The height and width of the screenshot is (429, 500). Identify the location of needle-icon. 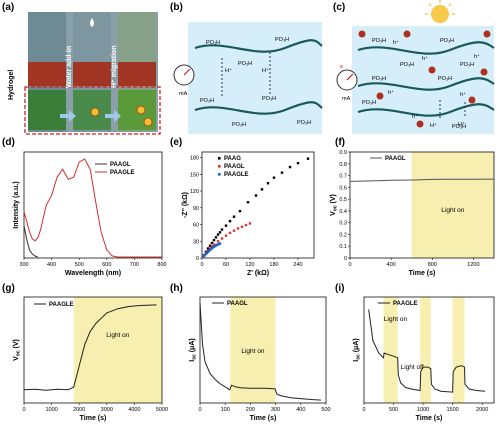
(187, 72).